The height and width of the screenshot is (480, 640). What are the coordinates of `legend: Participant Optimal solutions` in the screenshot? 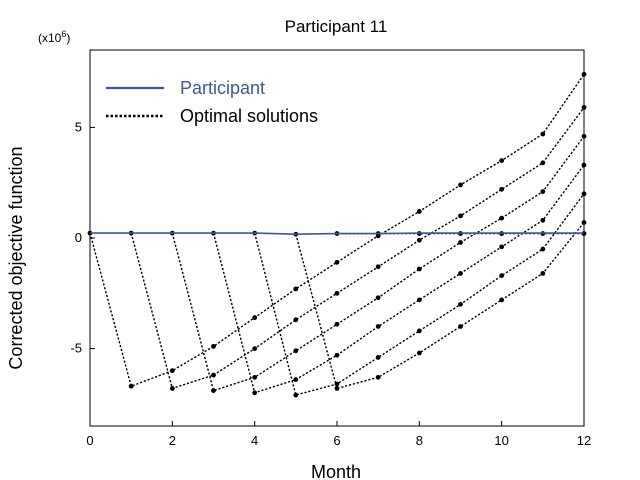 It's located at (212, 102).